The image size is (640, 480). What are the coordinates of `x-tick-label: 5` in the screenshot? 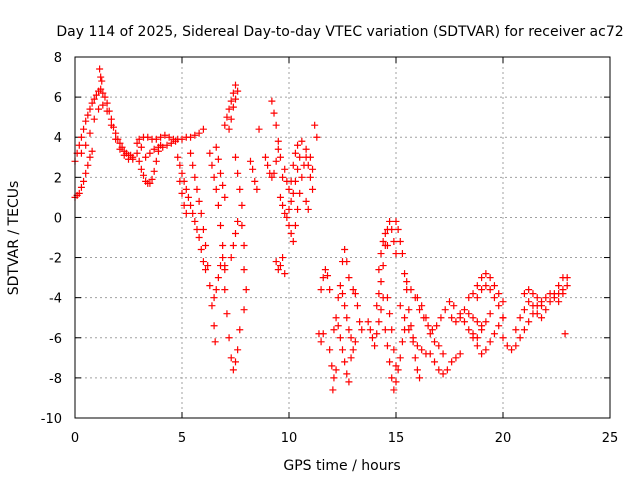 It's located at (182, 438).